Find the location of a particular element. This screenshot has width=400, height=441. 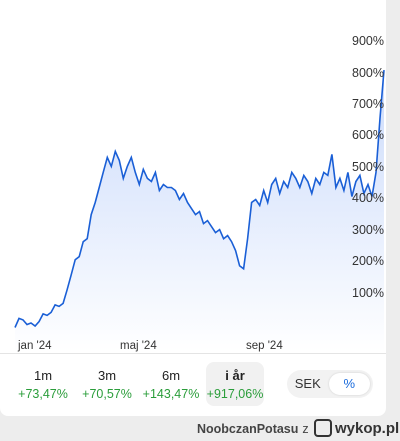

y-tick-label: 500% is located at coordinates (368, 167).